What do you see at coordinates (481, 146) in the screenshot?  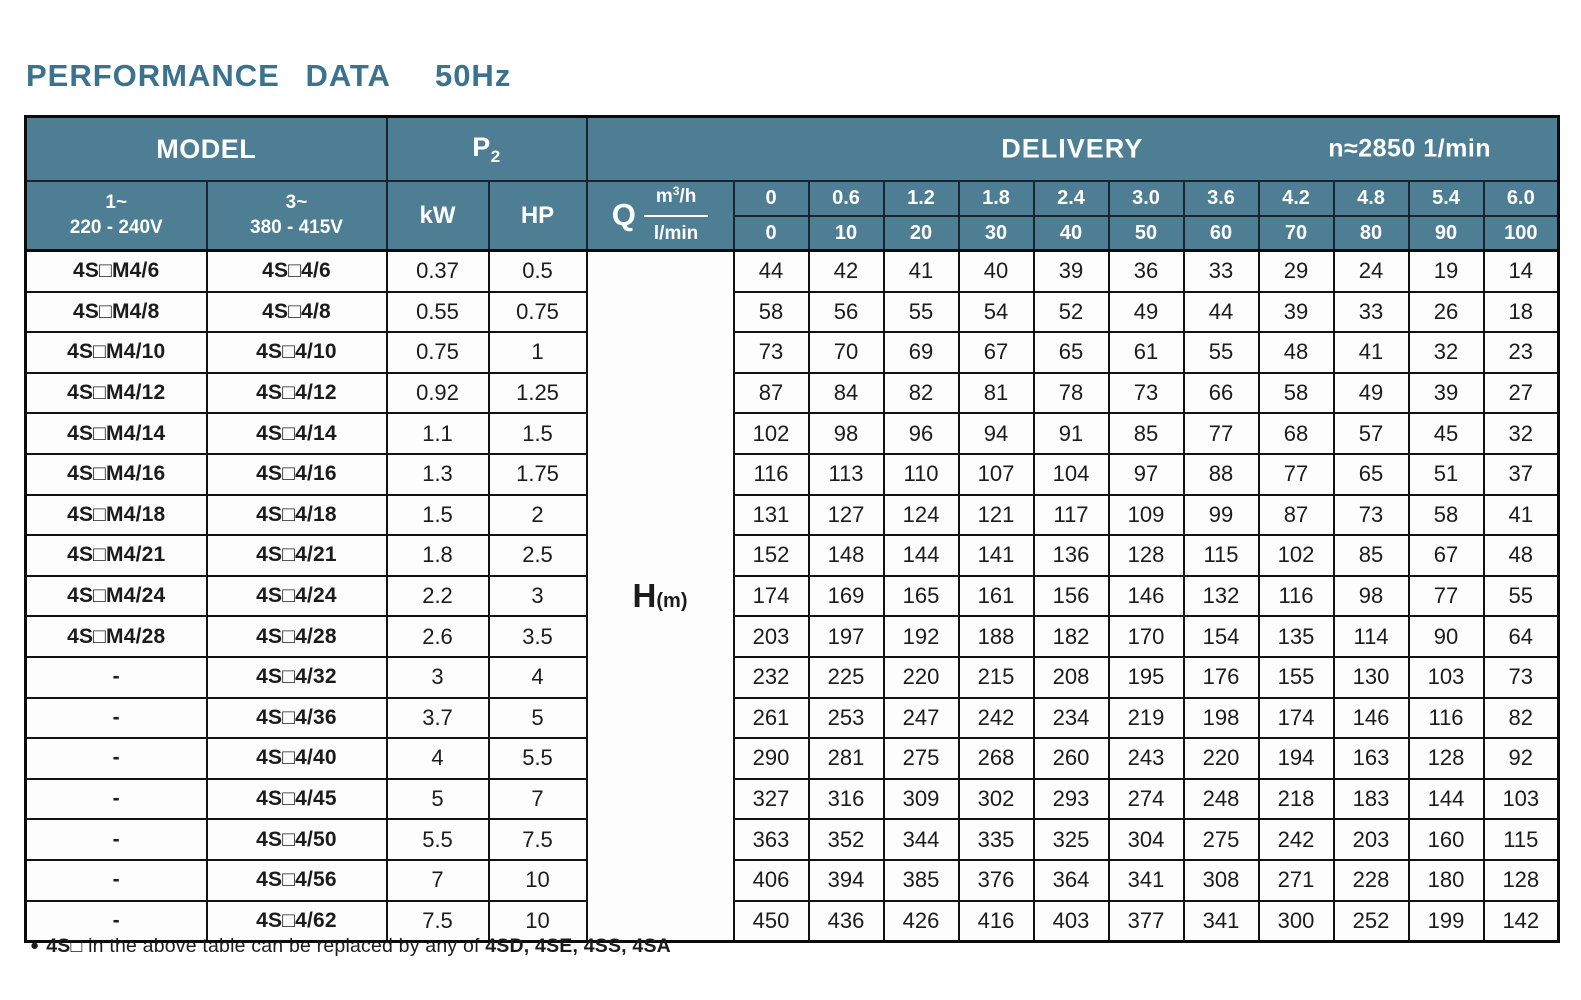 I see `p2-base: P` at bounding box center [481, 146].